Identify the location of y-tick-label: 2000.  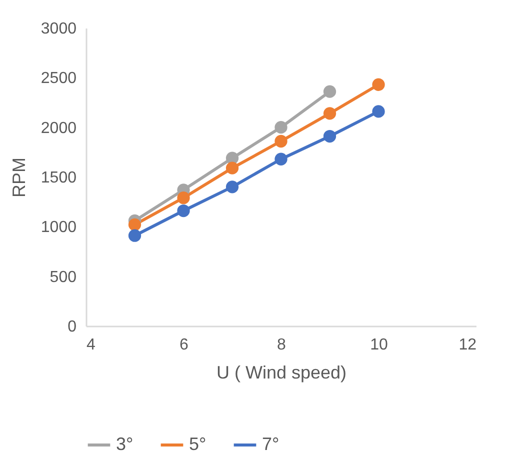
(58, 128).